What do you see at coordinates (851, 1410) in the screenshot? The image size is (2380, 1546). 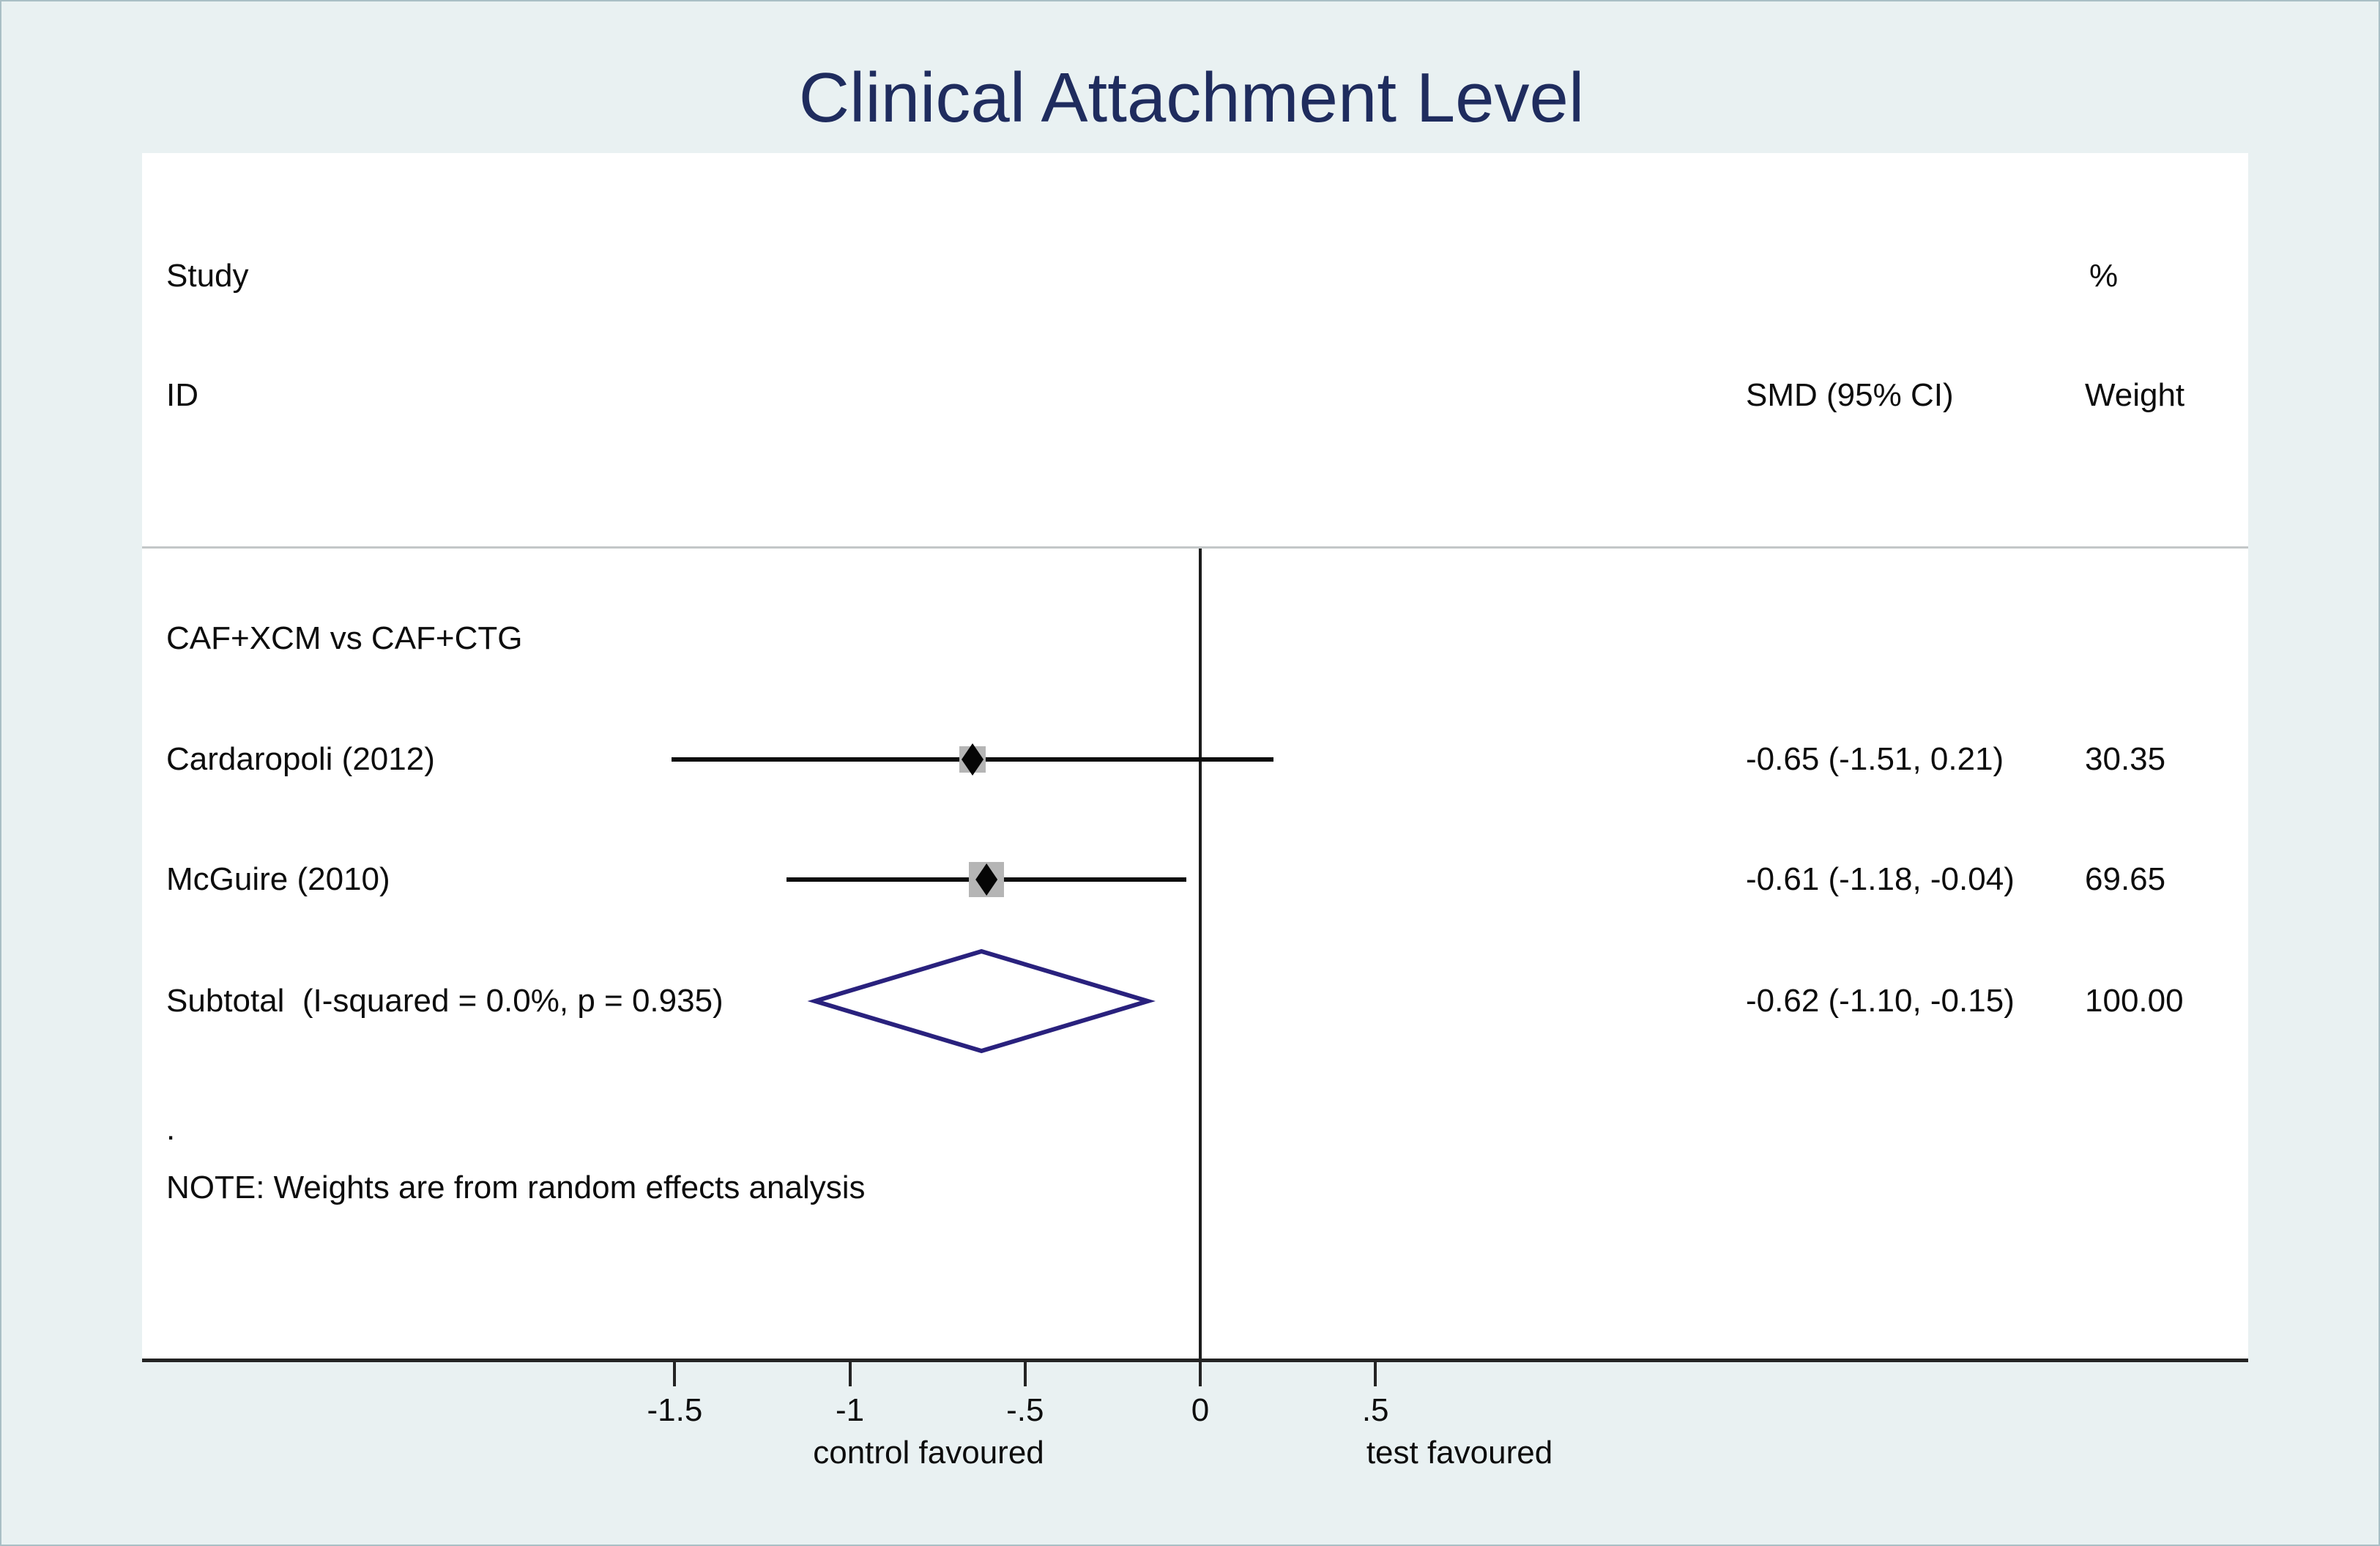 I see `axis-tick-label: -1` at bounding box center [851, 1410].